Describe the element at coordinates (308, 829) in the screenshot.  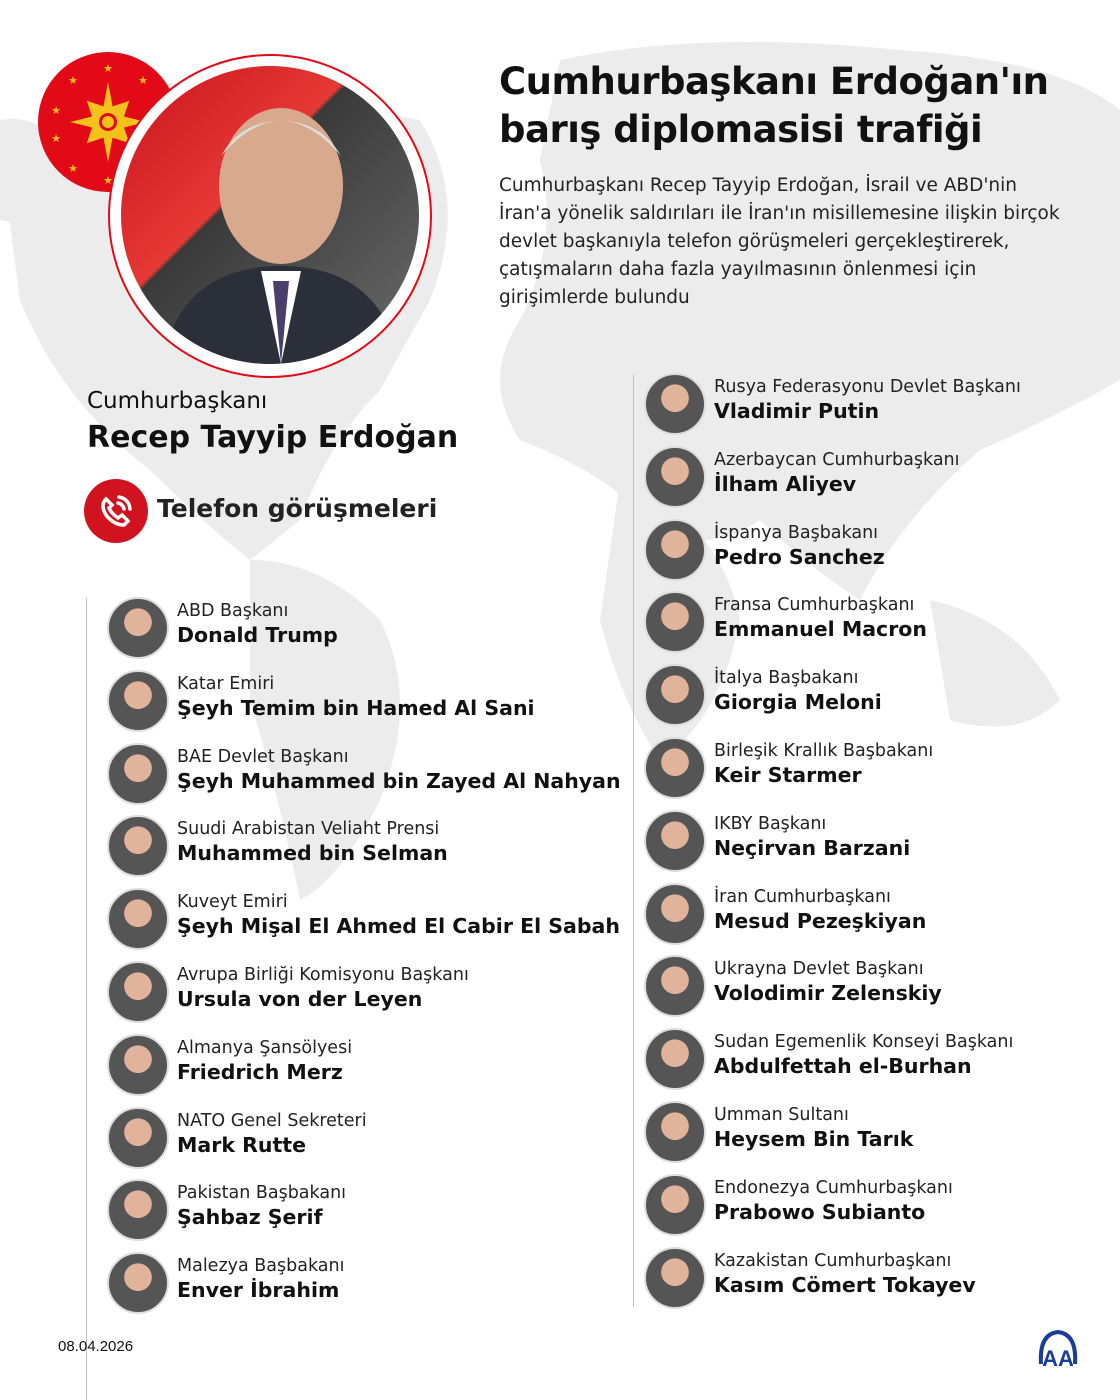
I see `contact-role: Suudi Arabistan Veliaht Prensi` at that location.